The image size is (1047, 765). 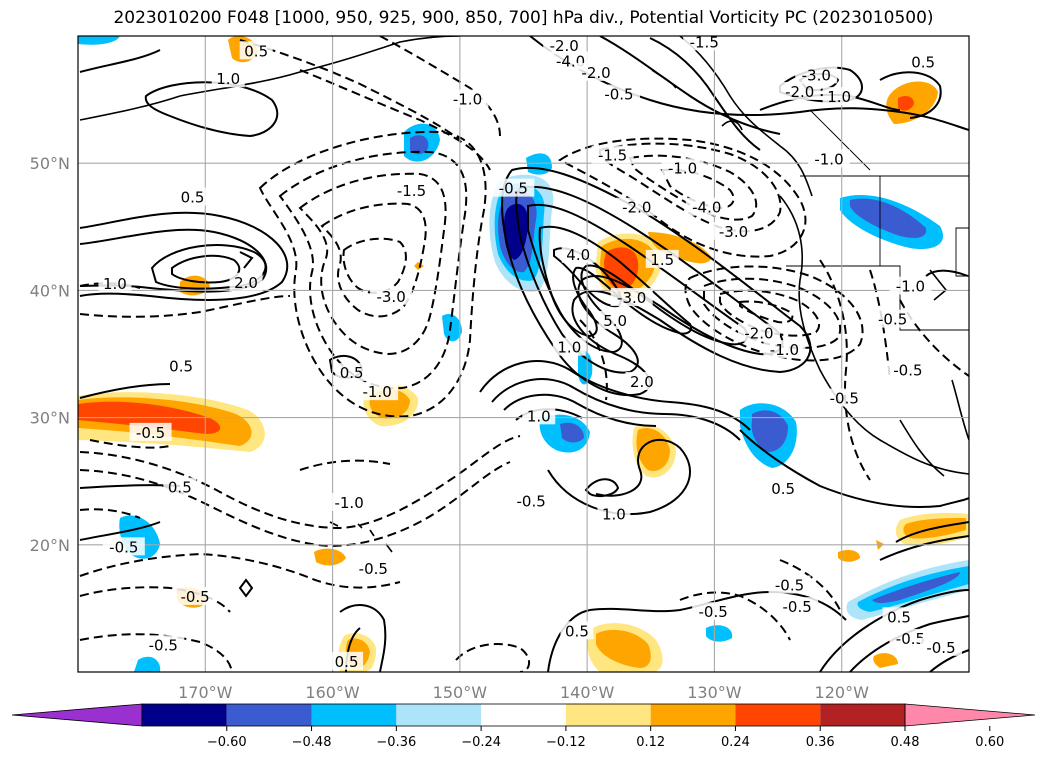 I want to click on lat-label: 30°N, so click(x=50, y=418).